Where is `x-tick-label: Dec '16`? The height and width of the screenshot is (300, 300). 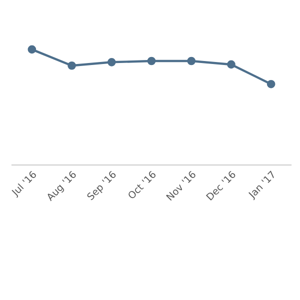
x-tick-label: Dec '16 is located at coordinates (221, 185).